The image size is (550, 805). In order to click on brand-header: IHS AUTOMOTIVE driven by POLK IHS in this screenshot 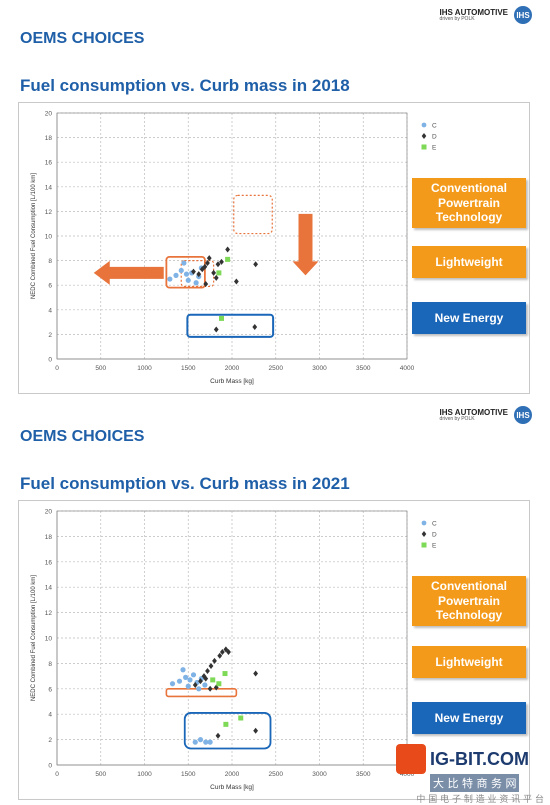, I will do `click(486, 15)`.